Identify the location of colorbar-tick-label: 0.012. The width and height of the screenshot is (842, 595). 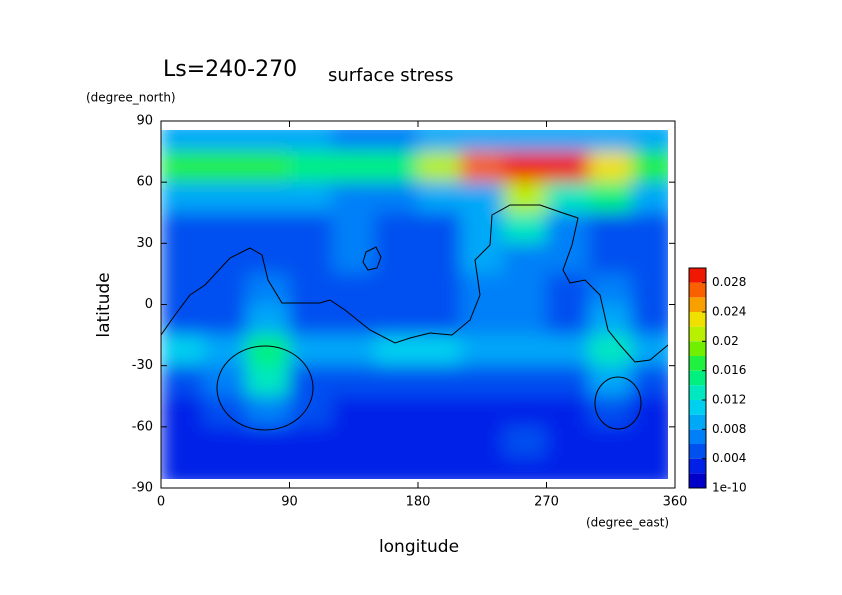
(729, 400).